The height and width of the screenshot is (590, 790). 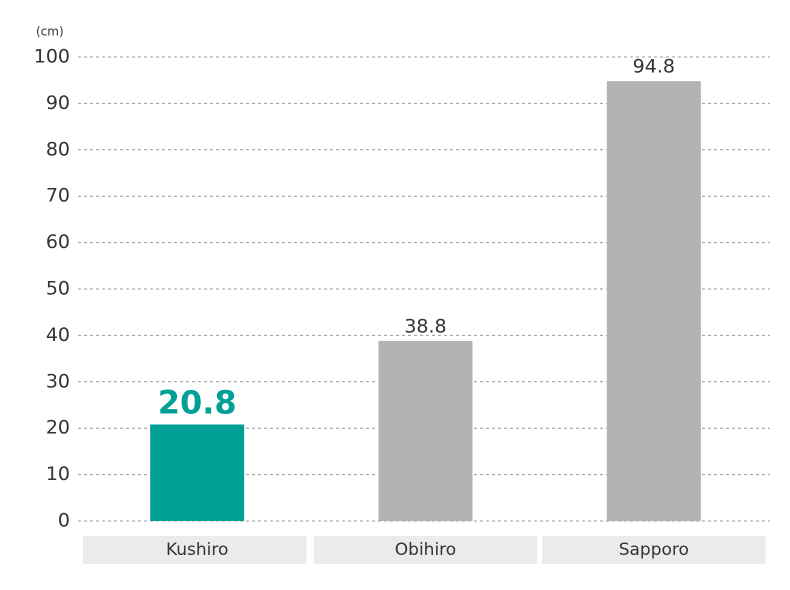 What do you see at coordinates (58, 149) in the screenshot?
I see `y-tick-label: 80` at bounding box center [58, 149].